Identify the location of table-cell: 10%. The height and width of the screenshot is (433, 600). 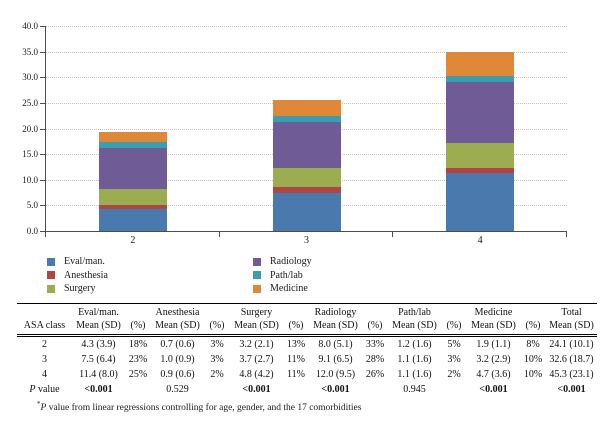
(533, 374).